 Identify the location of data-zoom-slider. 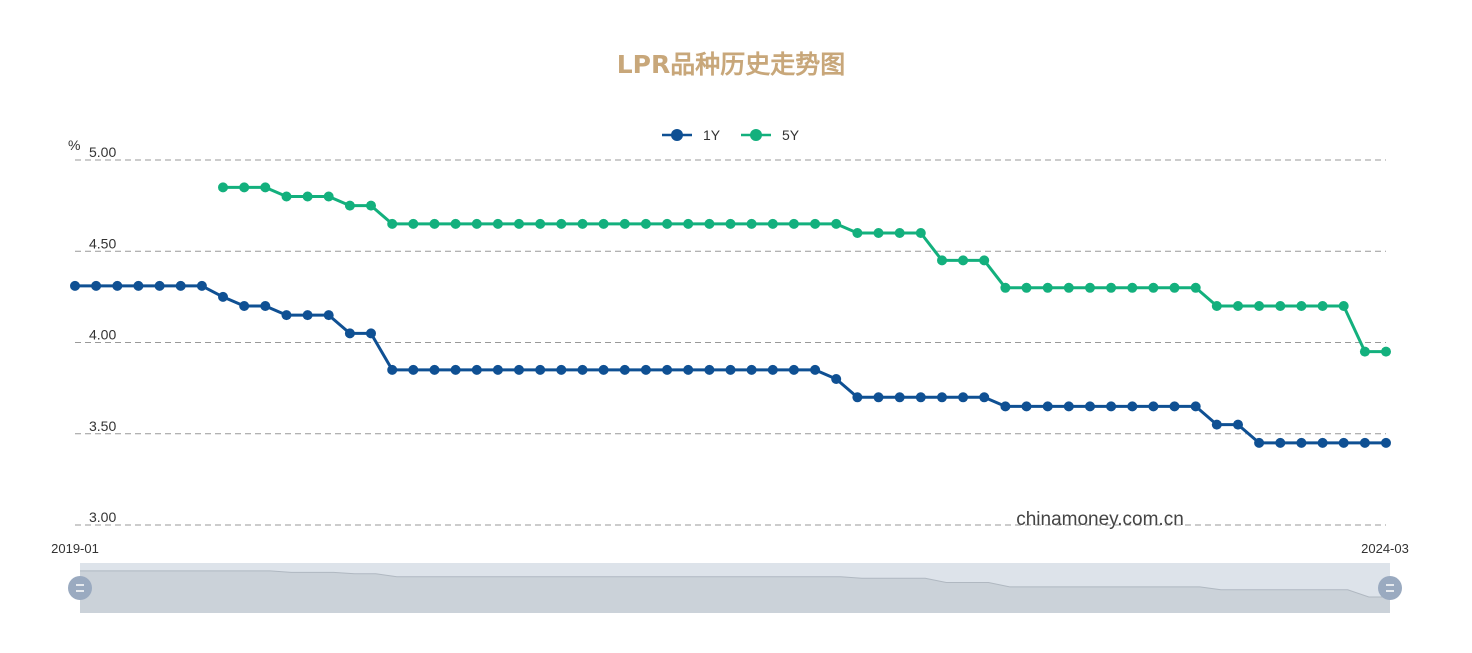
(735, 588).